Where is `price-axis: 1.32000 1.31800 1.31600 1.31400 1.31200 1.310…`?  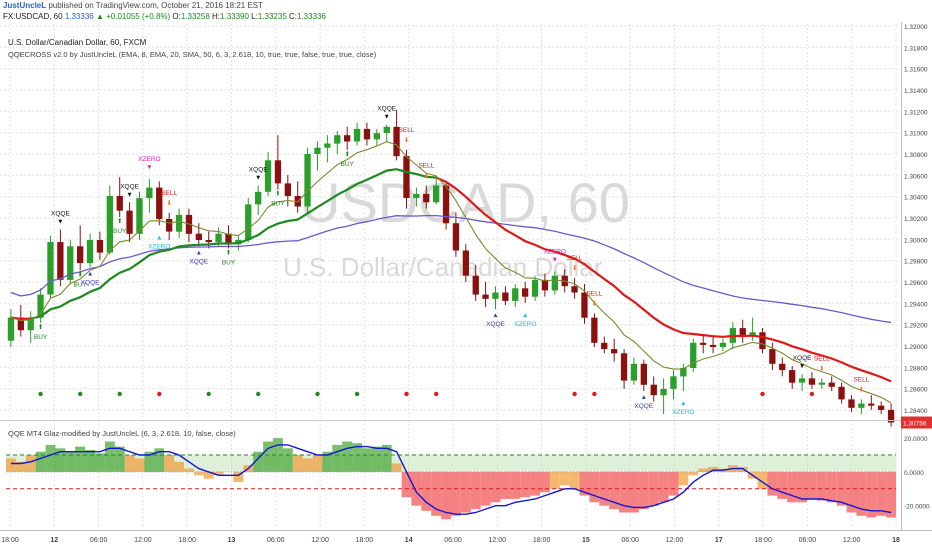
price-axis: 1.32000 1.31800 1.31600 1.31400 1.31200 1.310… is located at coordinates (916, 226).